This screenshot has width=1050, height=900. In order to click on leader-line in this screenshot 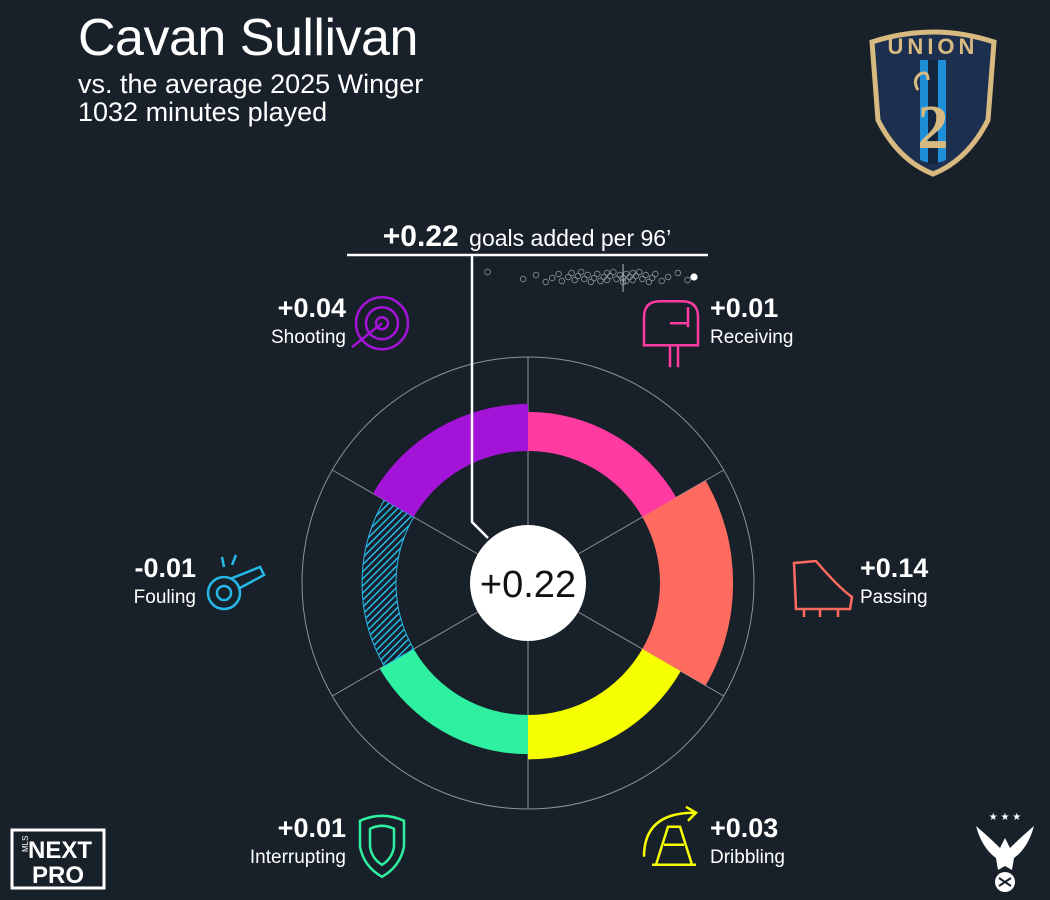, I will do `click(479, 397)`.